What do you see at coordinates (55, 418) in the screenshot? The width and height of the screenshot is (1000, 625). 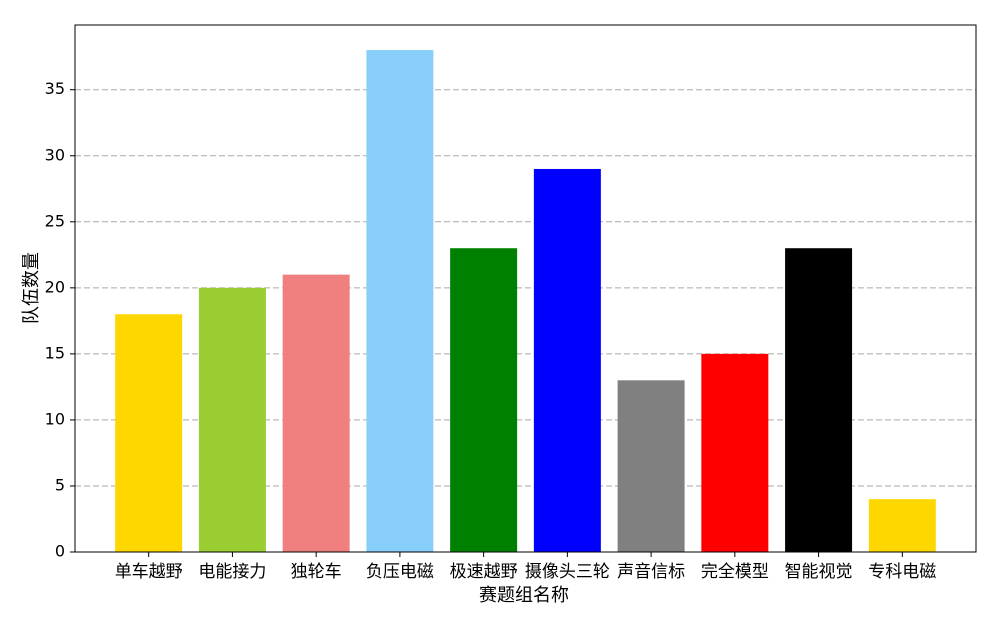 I see `y-tick-label: 10` at bounding box center [55, 418].